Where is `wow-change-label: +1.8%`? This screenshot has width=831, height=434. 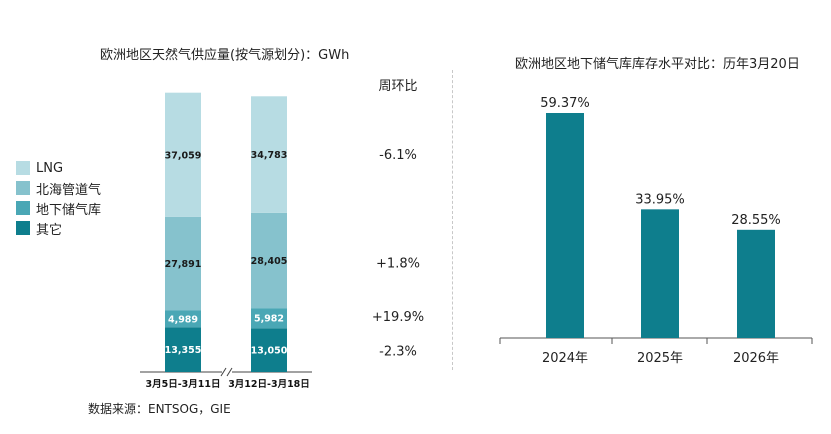
wow-change-label: +1.8% is located at coordinates (398, 264).